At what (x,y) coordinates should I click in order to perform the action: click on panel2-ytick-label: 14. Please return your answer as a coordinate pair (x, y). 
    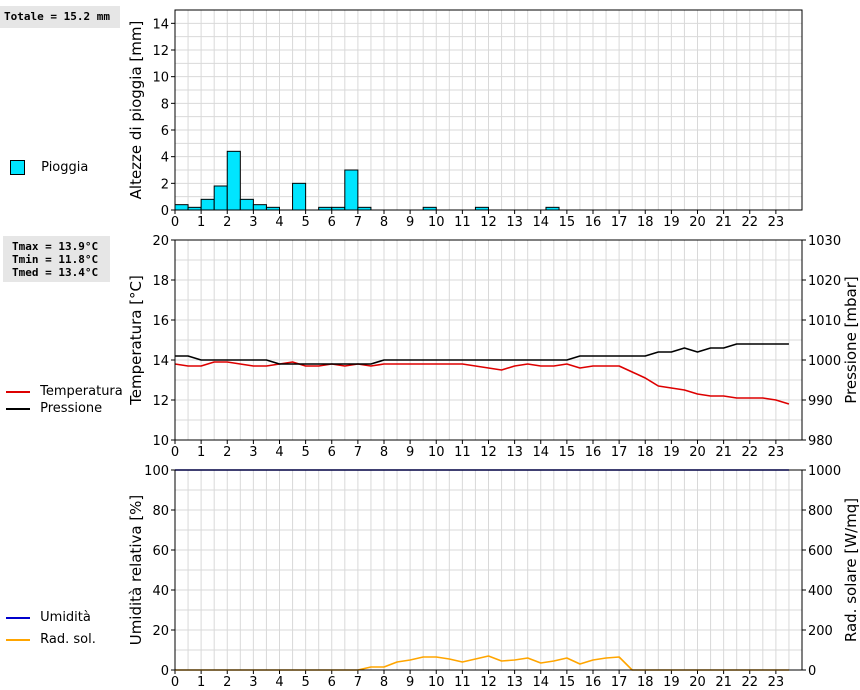
    Looking at the image, I should click on (160, 361).